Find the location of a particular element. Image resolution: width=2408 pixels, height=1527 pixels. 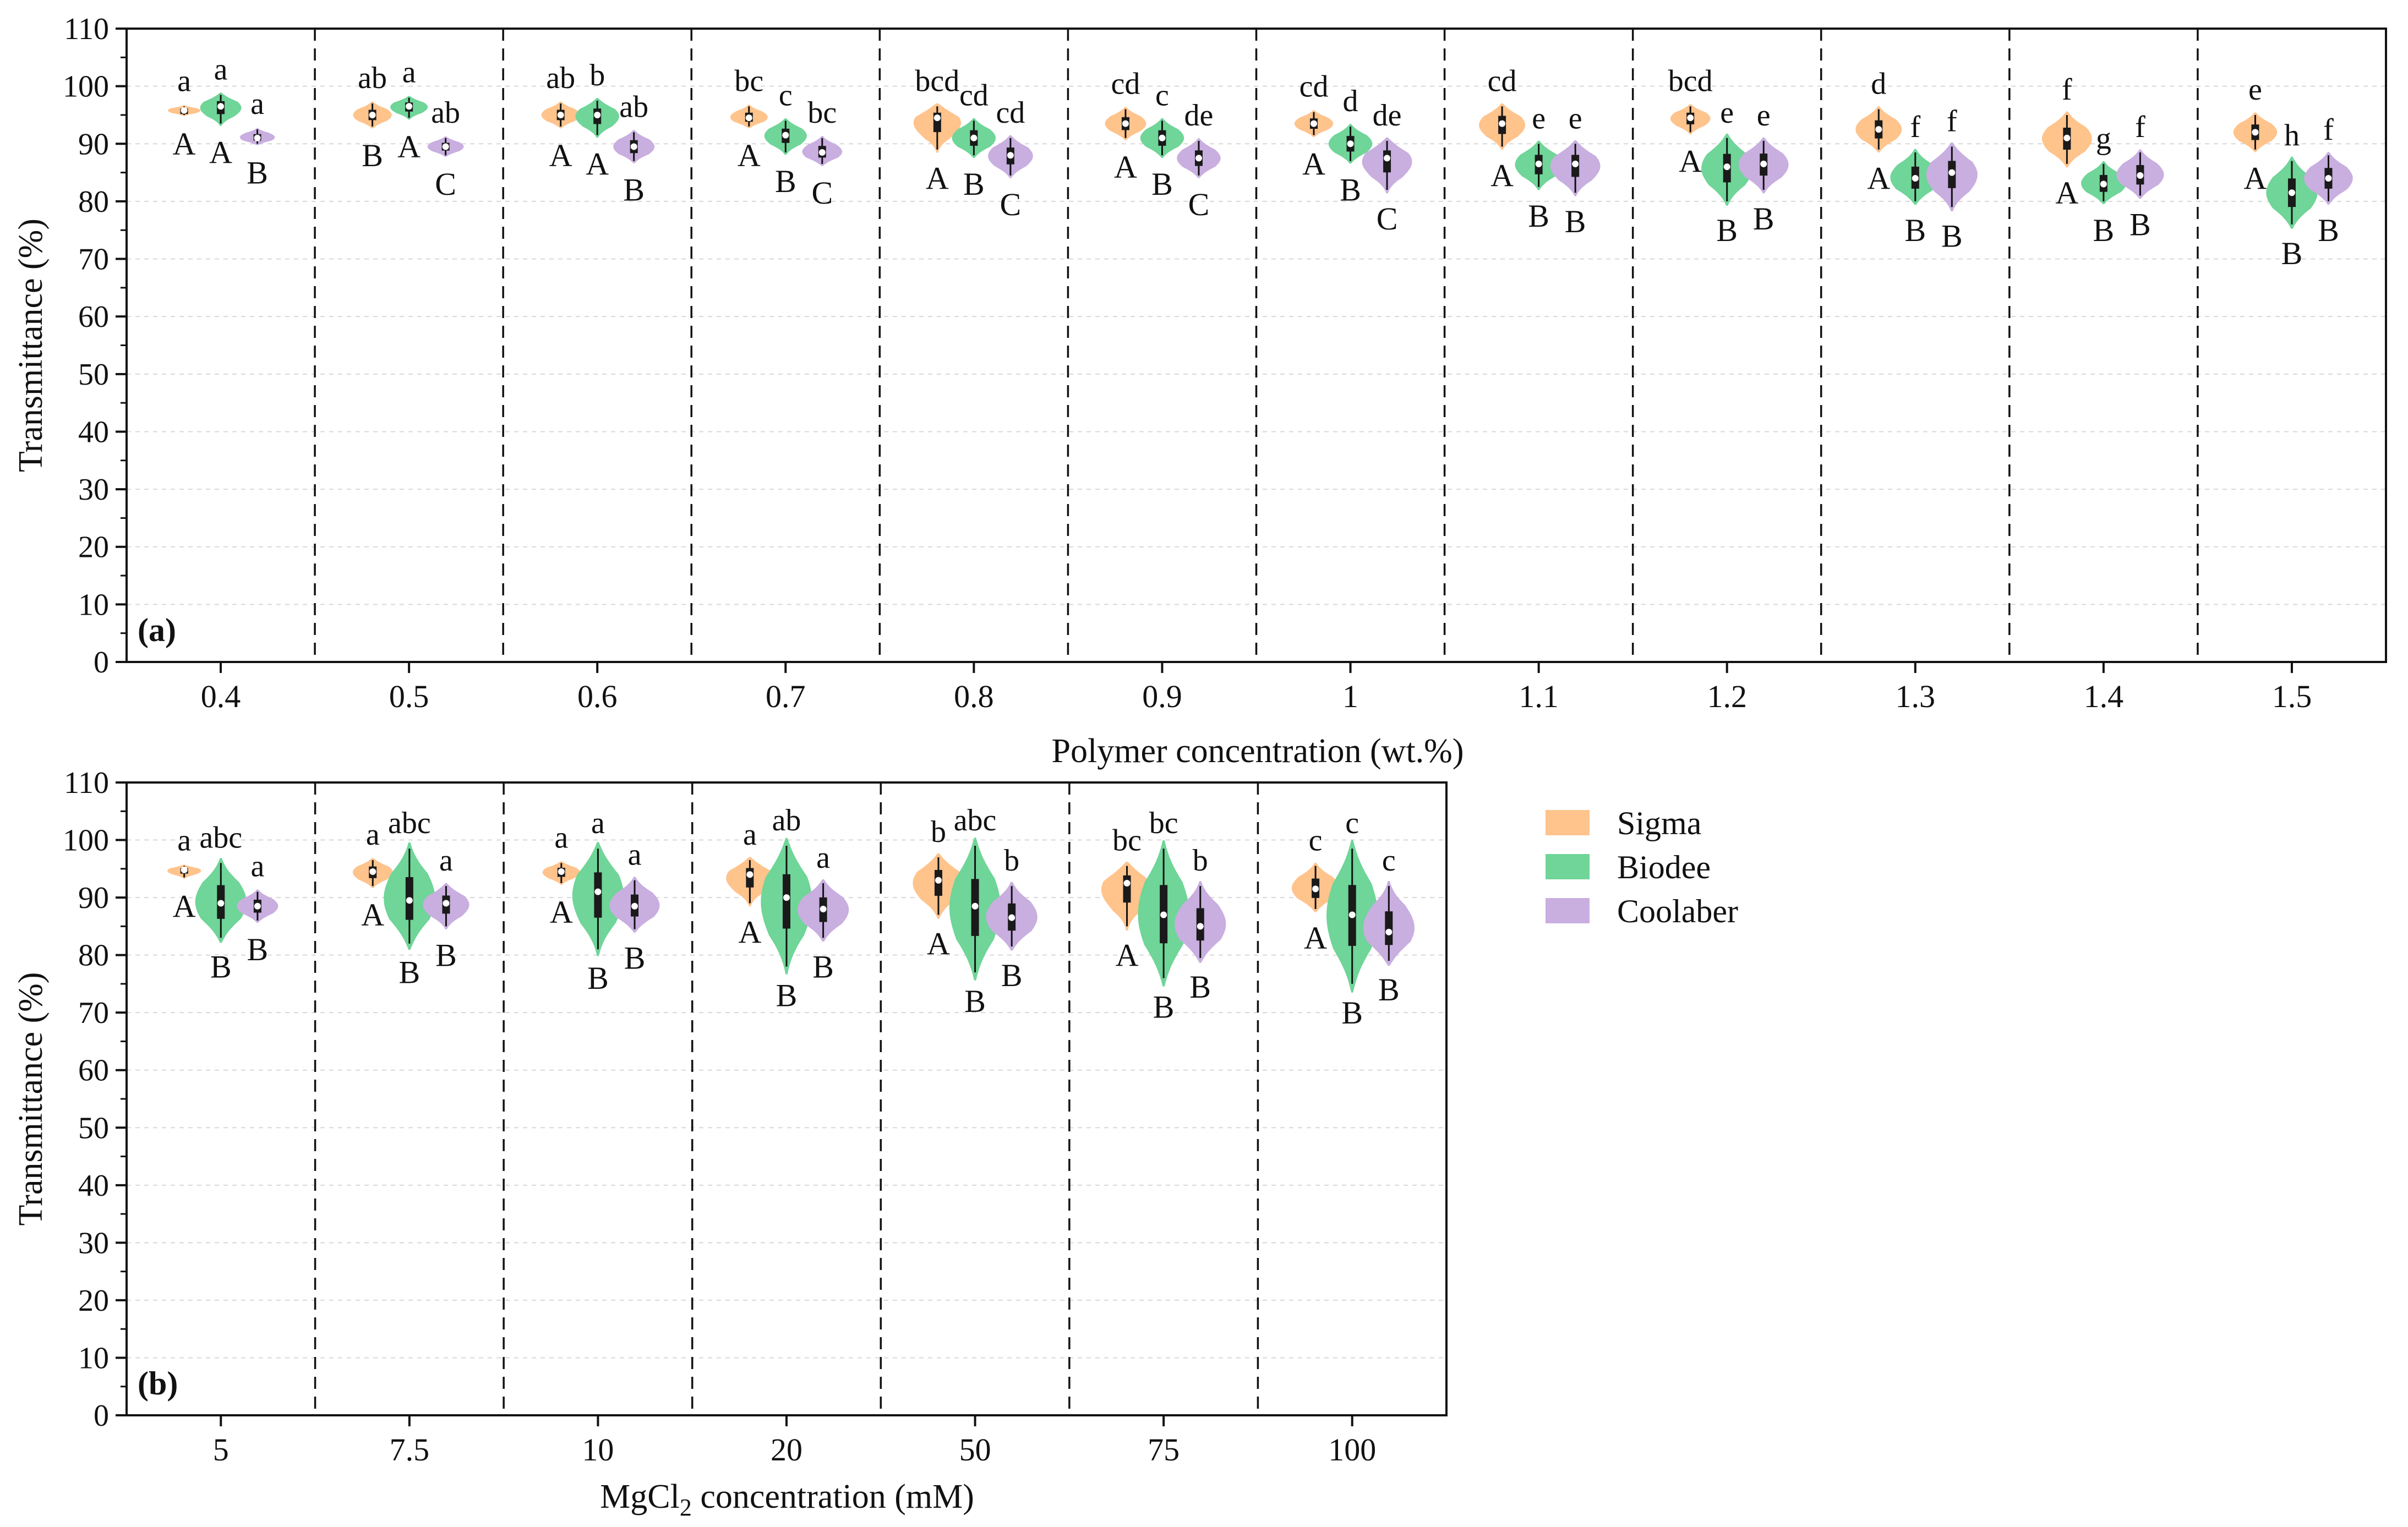

sig-lower-biodee-7-5: abc is located at coordinates (409, 823).